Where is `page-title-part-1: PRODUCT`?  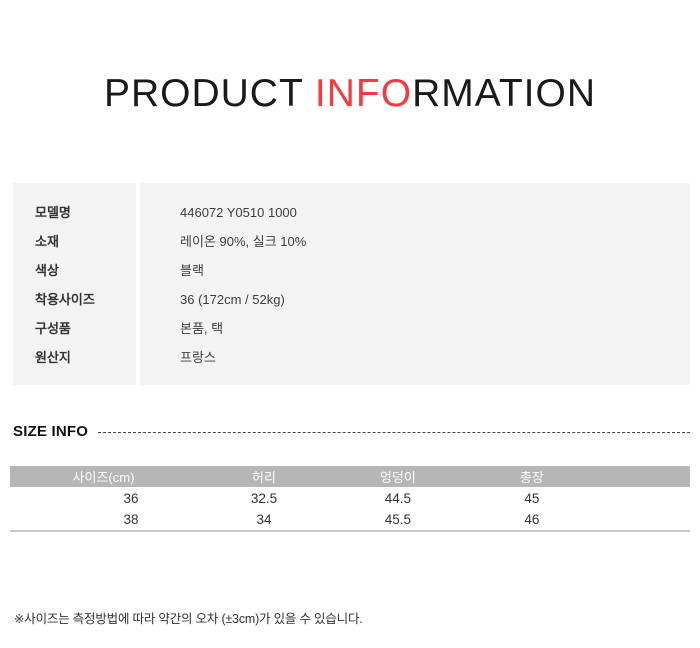 page-title-part-1: PRODUCT is located at coordinates (209, 93).